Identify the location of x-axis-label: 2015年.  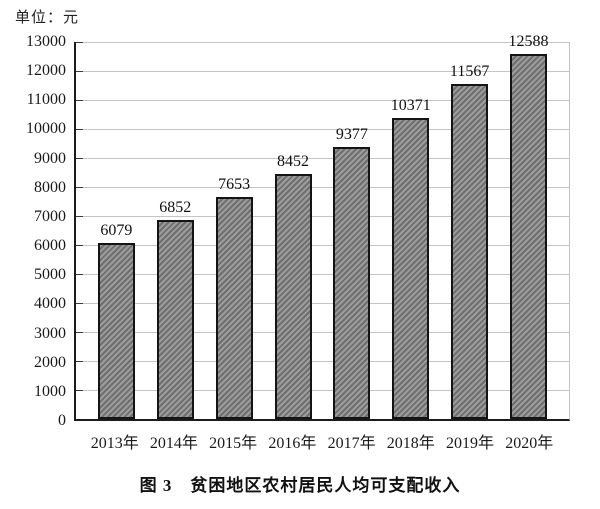
(233, 440).